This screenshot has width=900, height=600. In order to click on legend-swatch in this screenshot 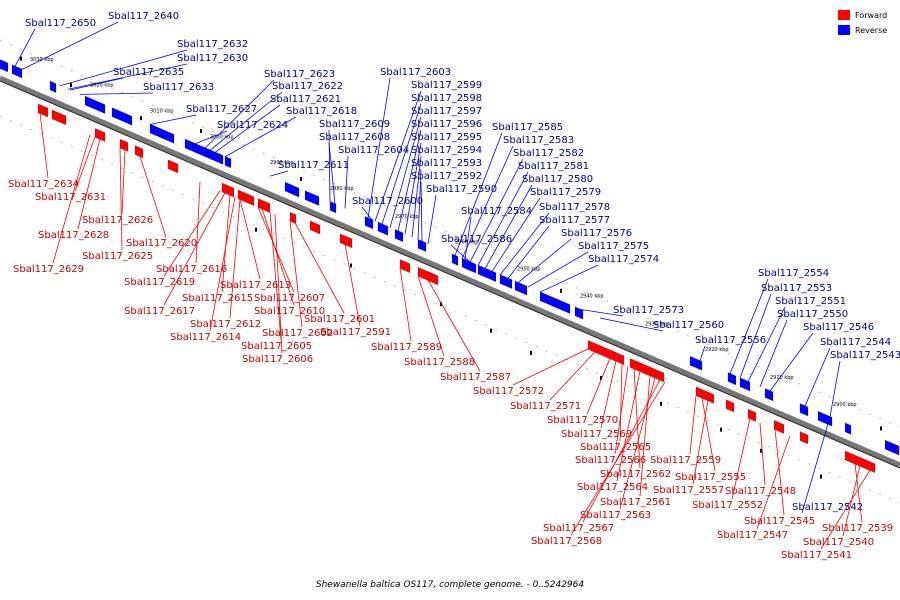, I will do `click(844, 15)`.